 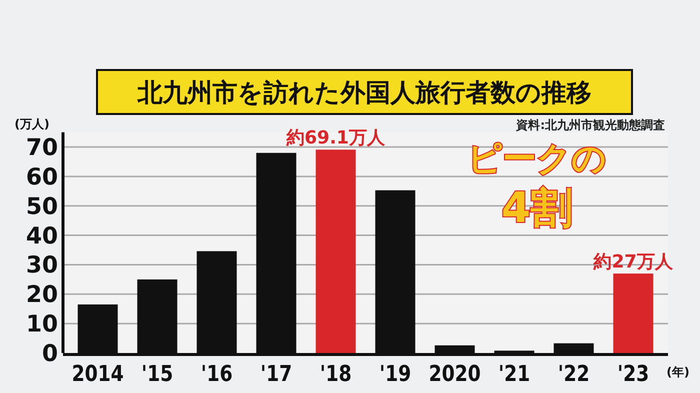 I want to click on y-tick-label: 0, so click(x=50, y=354).